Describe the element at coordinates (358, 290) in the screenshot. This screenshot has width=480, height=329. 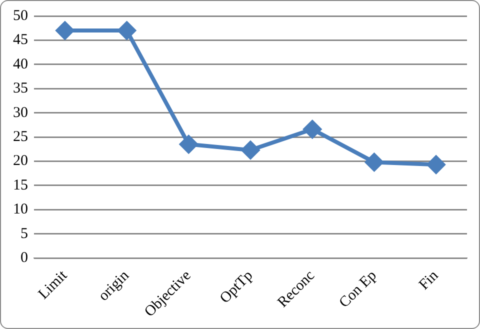
I see `x-tick-label: Con Ep` at that location.